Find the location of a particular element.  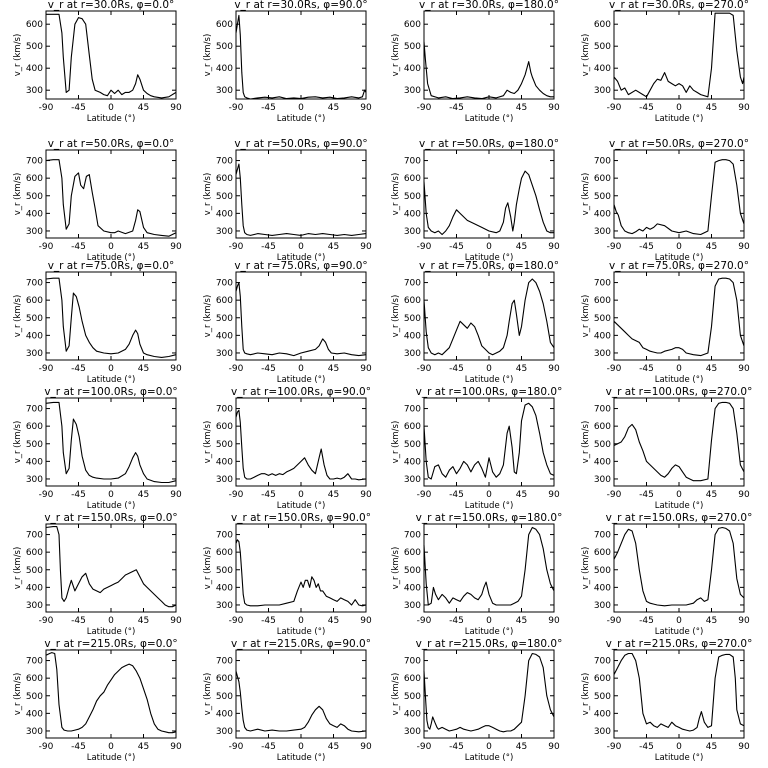

panel-title: v_r at r=50.0Rs, φ=0.0° is located at coordinates (111, 144).